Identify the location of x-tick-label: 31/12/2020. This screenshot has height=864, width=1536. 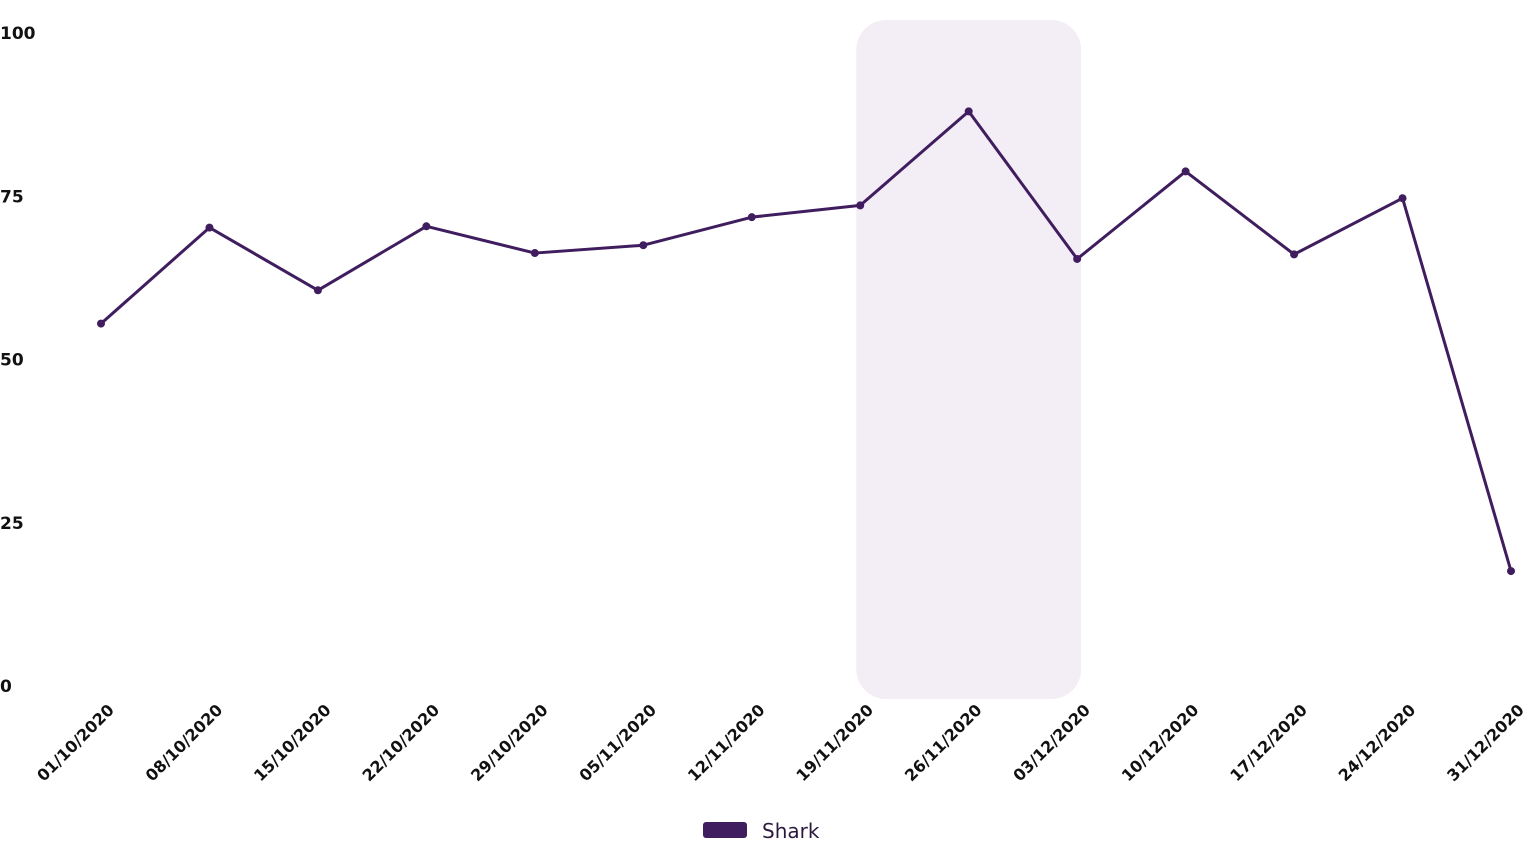
(1485, 742).